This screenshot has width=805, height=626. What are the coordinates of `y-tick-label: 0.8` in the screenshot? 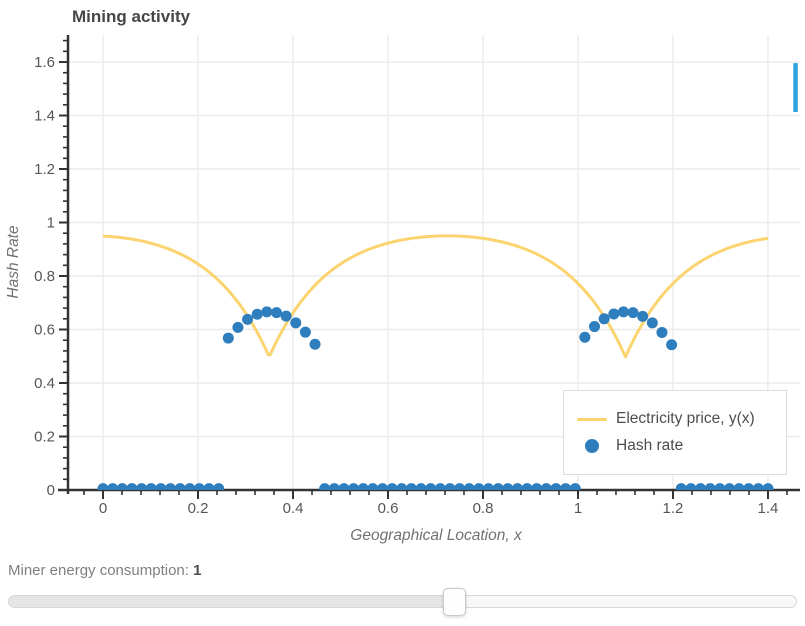 It's located at (44, 276).